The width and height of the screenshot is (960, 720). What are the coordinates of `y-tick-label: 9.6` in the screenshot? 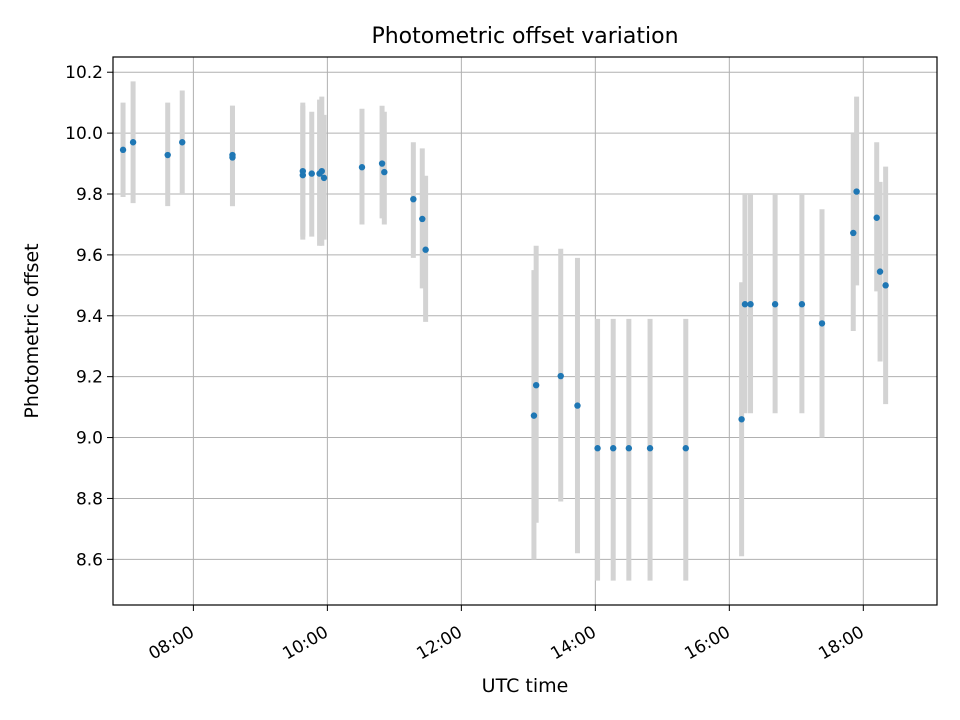 It's located at (89, 256).